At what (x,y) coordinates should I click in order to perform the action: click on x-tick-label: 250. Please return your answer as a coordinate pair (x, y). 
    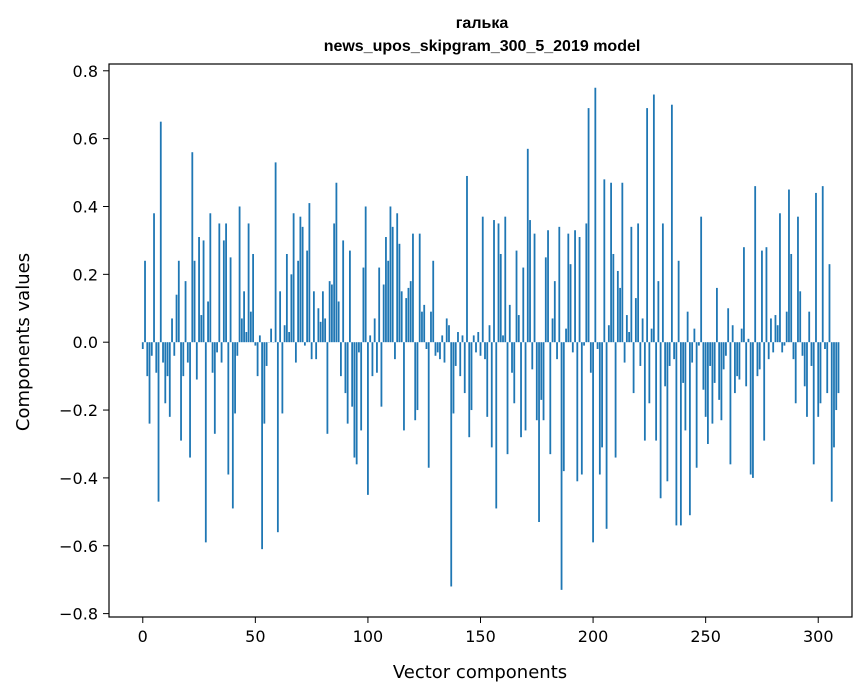
    Looking at the image, I should click on (705, 636).